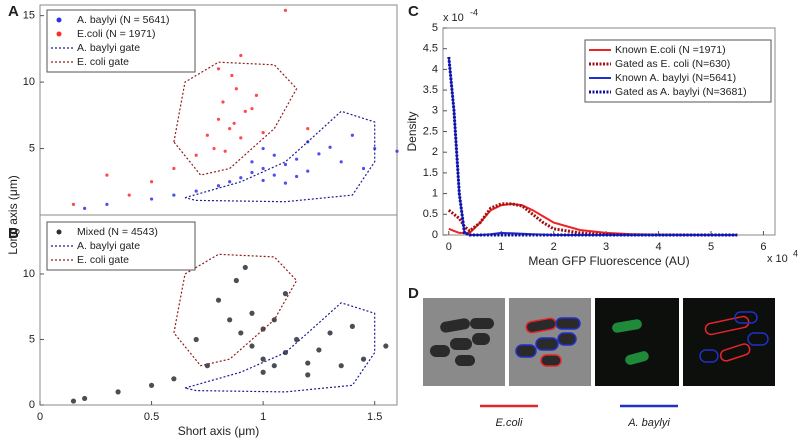 Image resolution: width=800 pixels, height=441 pixels. What do you see at coordinates (670, 50) in the screenshot?
I see `legend-label: Known E.coli (N =1971)` at bounding box center [670, 50].